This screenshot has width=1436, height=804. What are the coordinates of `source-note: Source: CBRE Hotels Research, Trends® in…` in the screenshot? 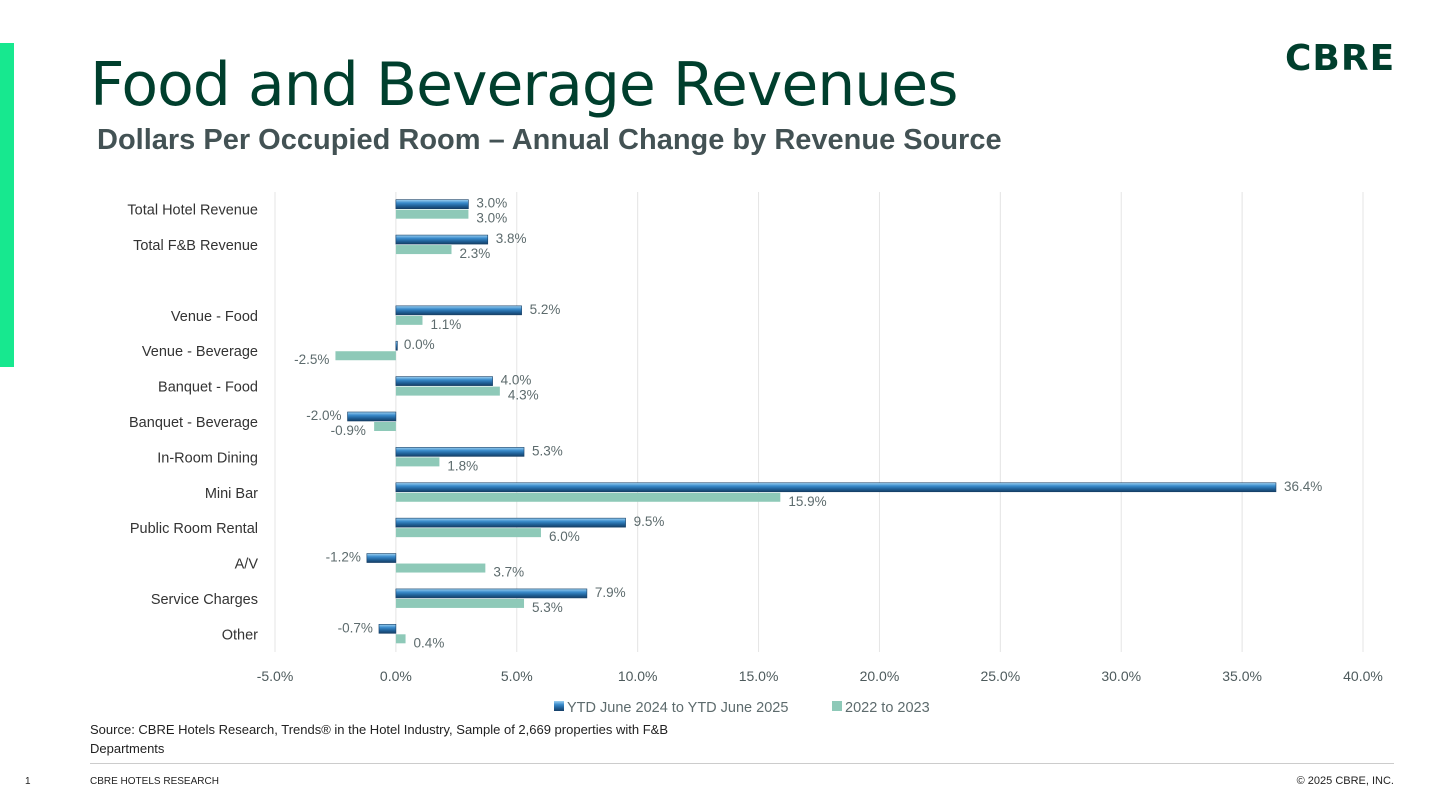 It's located at (379, 739).